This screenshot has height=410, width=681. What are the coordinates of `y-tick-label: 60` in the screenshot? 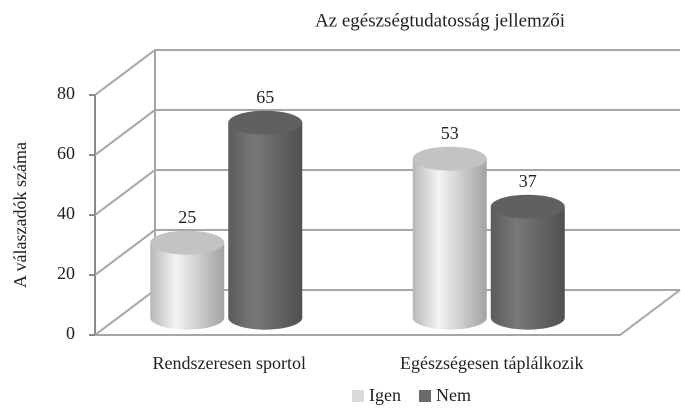 It's located at (66, 153).